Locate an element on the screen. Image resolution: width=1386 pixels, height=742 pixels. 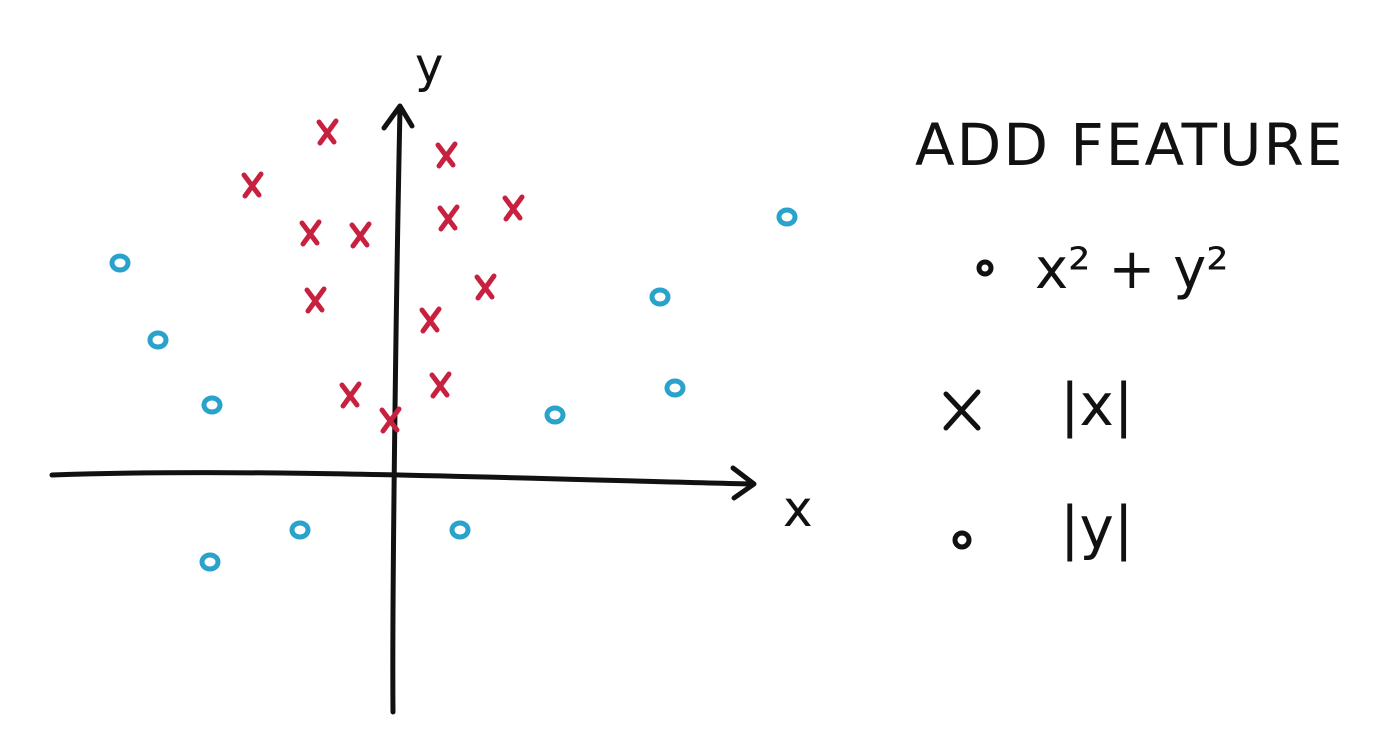
x-arrow is located at coordinates (743, 483).